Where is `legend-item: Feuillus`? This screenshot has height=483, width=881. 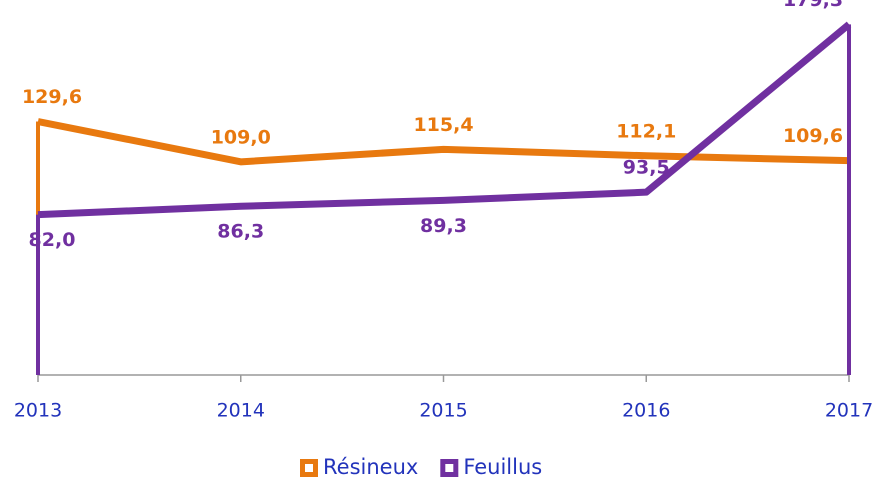
legend-item: Feuillus is located at coordinates (491, 467).